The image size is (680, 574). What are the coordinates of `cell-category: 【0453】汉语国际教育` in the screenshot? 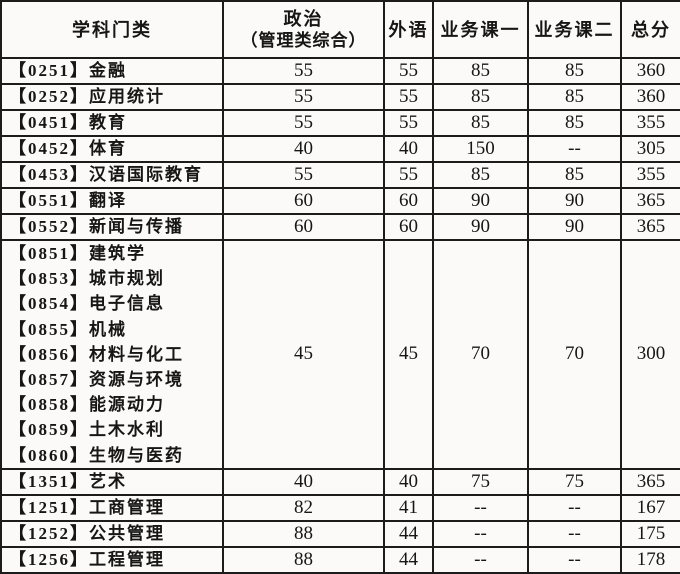 It's located at (112, 175).